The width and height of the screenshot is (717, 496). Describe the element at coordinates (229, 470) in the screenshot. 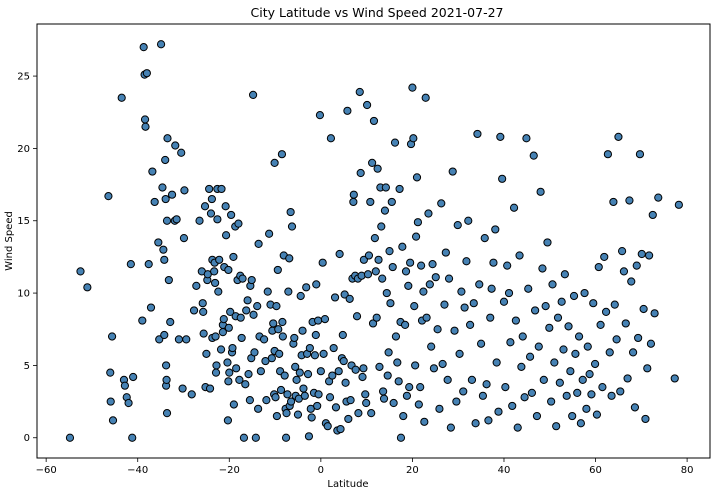

I see `x-tick-label: −20` at that location.